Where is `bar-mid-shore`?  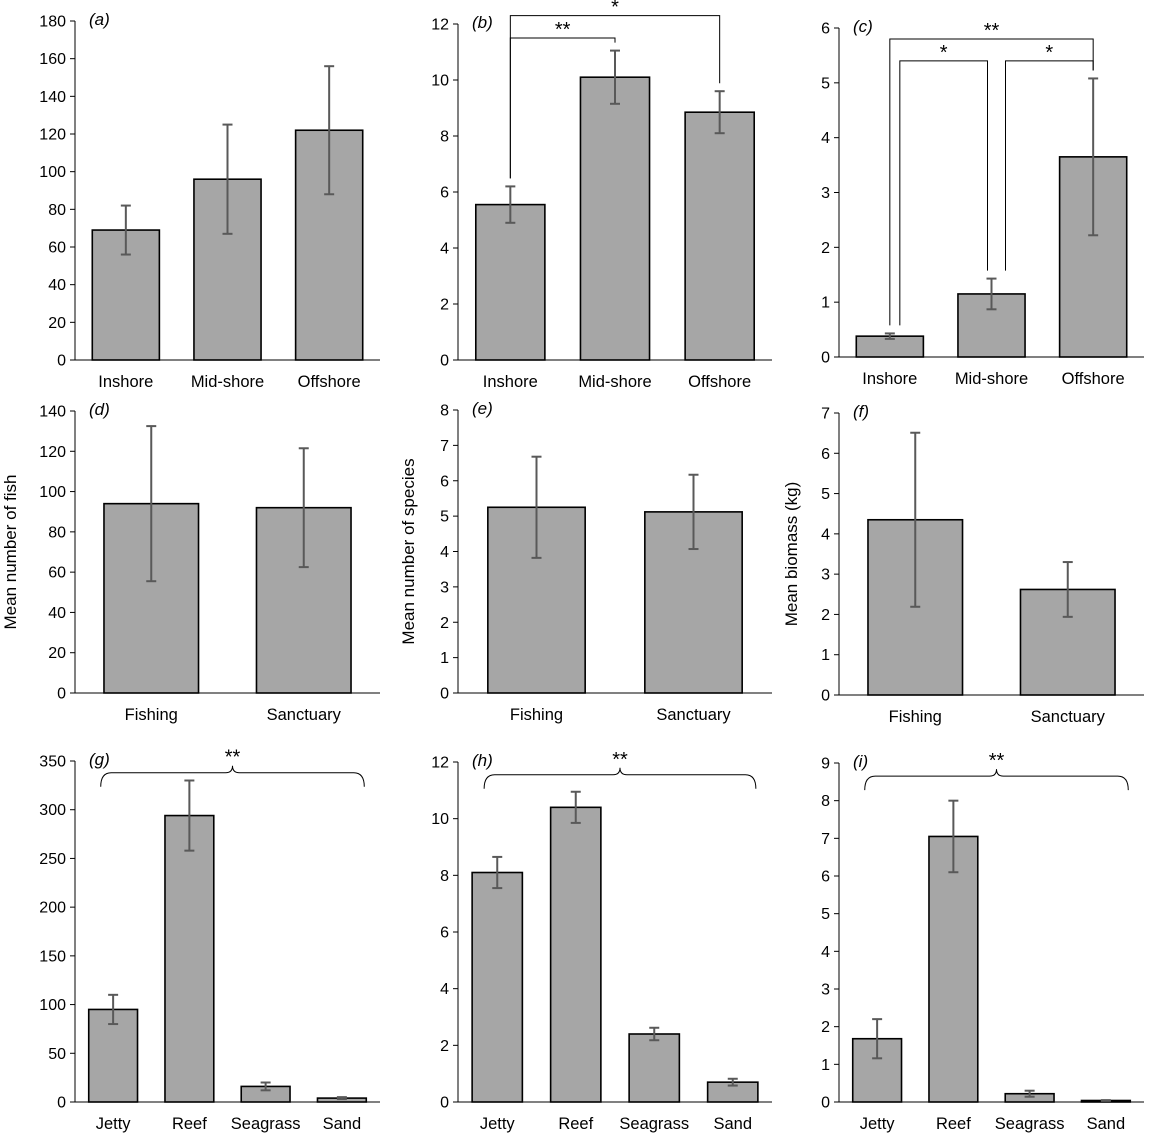
bar-mid-shore is located at coordinates (615, 218).